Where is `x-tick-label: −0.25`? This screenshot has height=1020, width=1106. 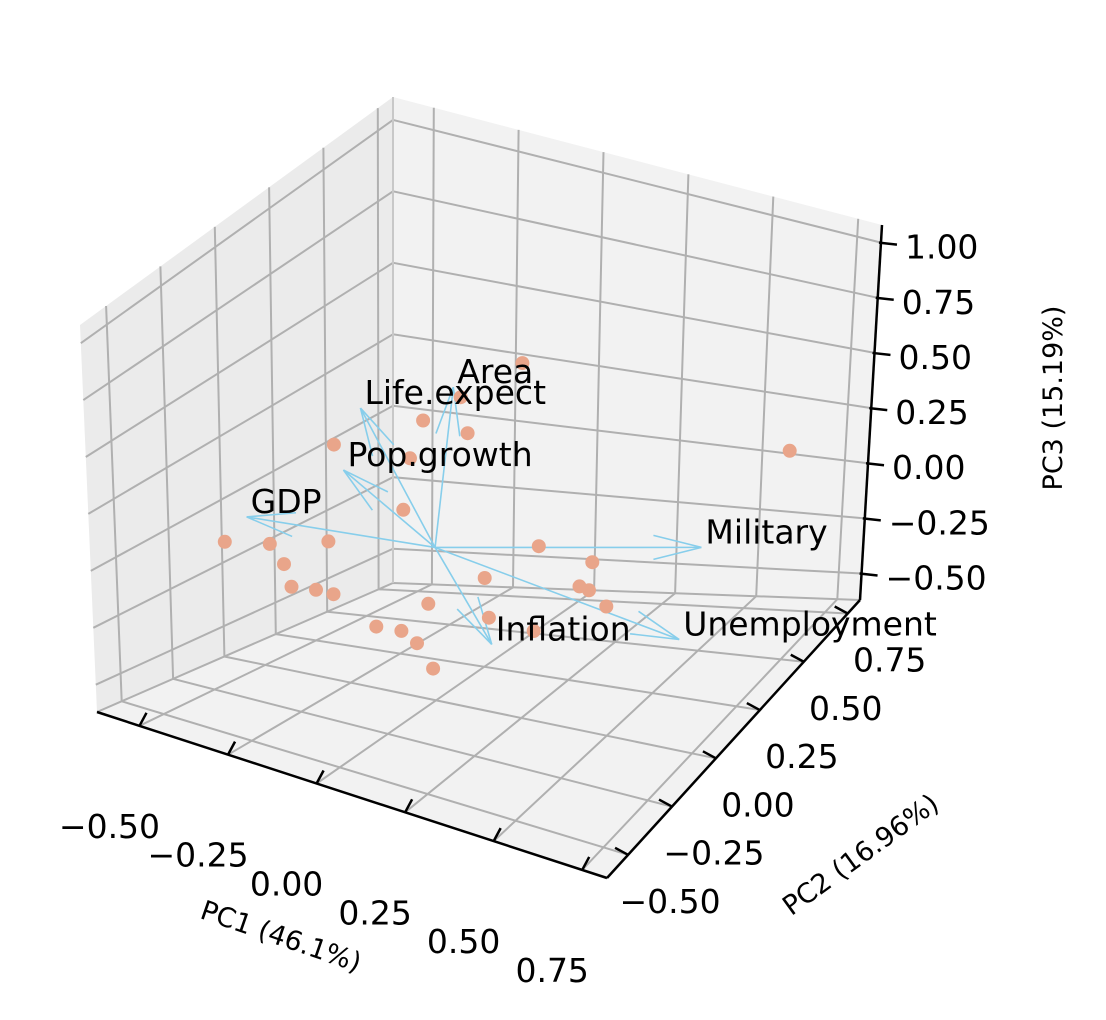
x-tick-label: −0.25 is located at coordinates (197, 855).